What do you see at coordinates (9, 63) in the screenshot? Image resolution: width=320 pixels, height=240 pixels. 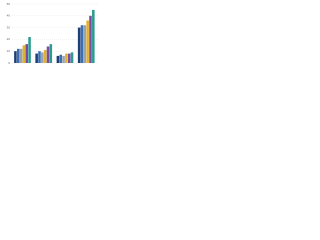 I see `y-tick-label: 0` at bounding box center [9, 63].